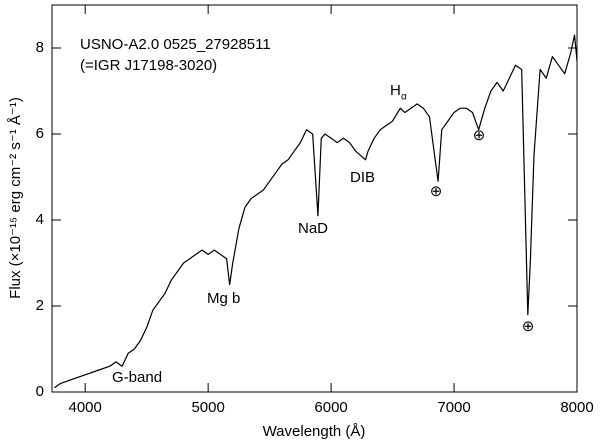 The image size is (600, 443). I want to click on annotation: Mg b, so click(223, 298).